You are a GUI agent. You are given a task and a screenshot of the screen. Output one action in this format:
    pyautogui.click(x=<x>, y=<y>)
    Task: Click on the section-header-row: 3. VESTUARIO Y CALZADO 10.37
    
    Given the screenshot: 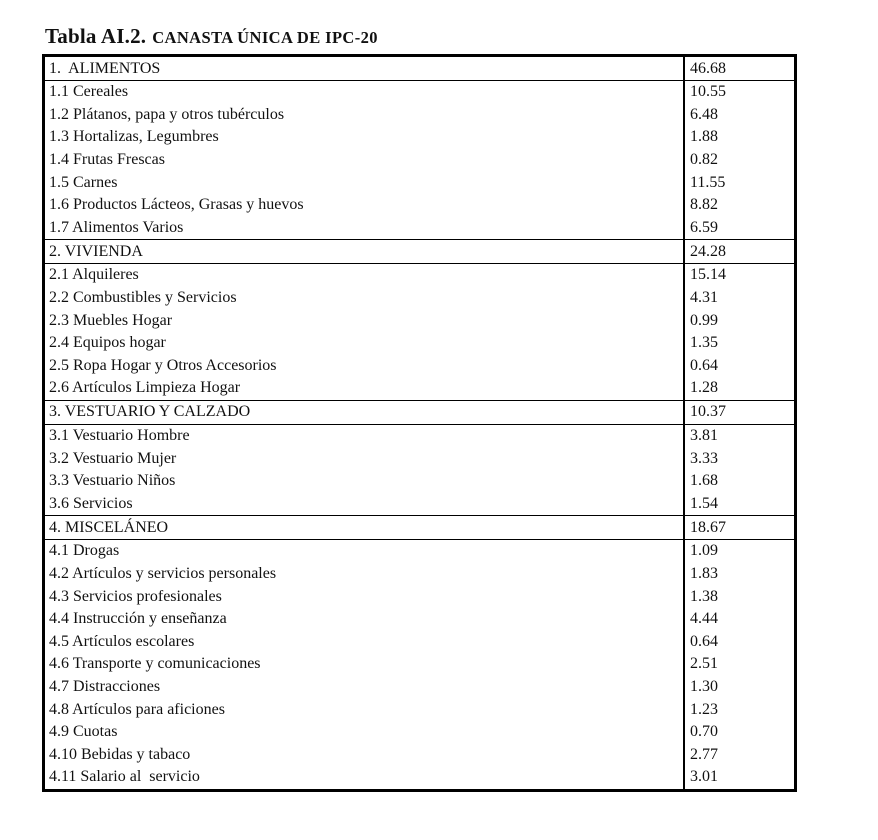 What is the action you would take?
    pyautogui.click(x=419, y=412)
    